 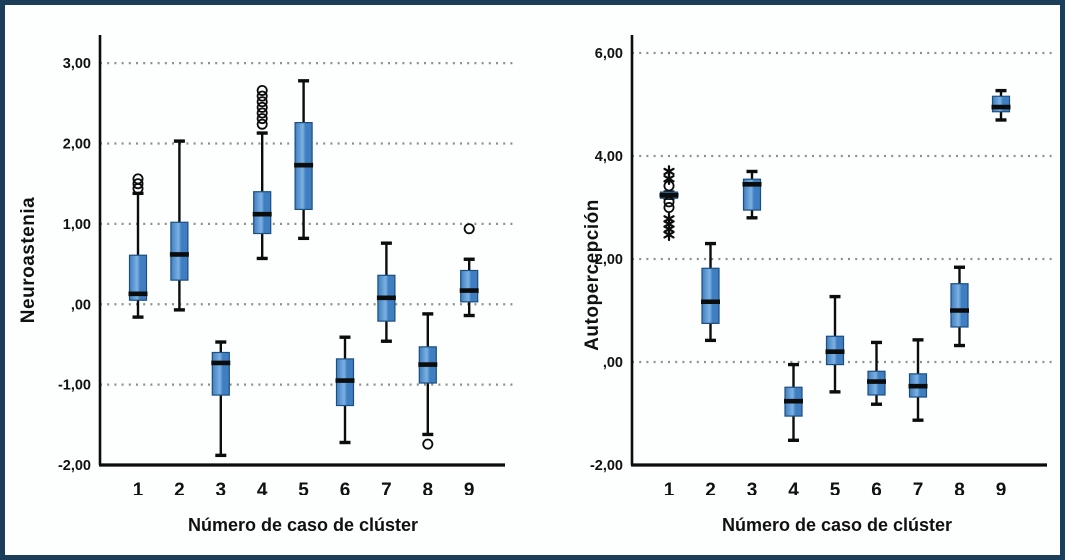 What do you see at coordinates (77, 225) in the screenshot?
I see `y-tick-label: 1,00` at bounding box center [77, 225].